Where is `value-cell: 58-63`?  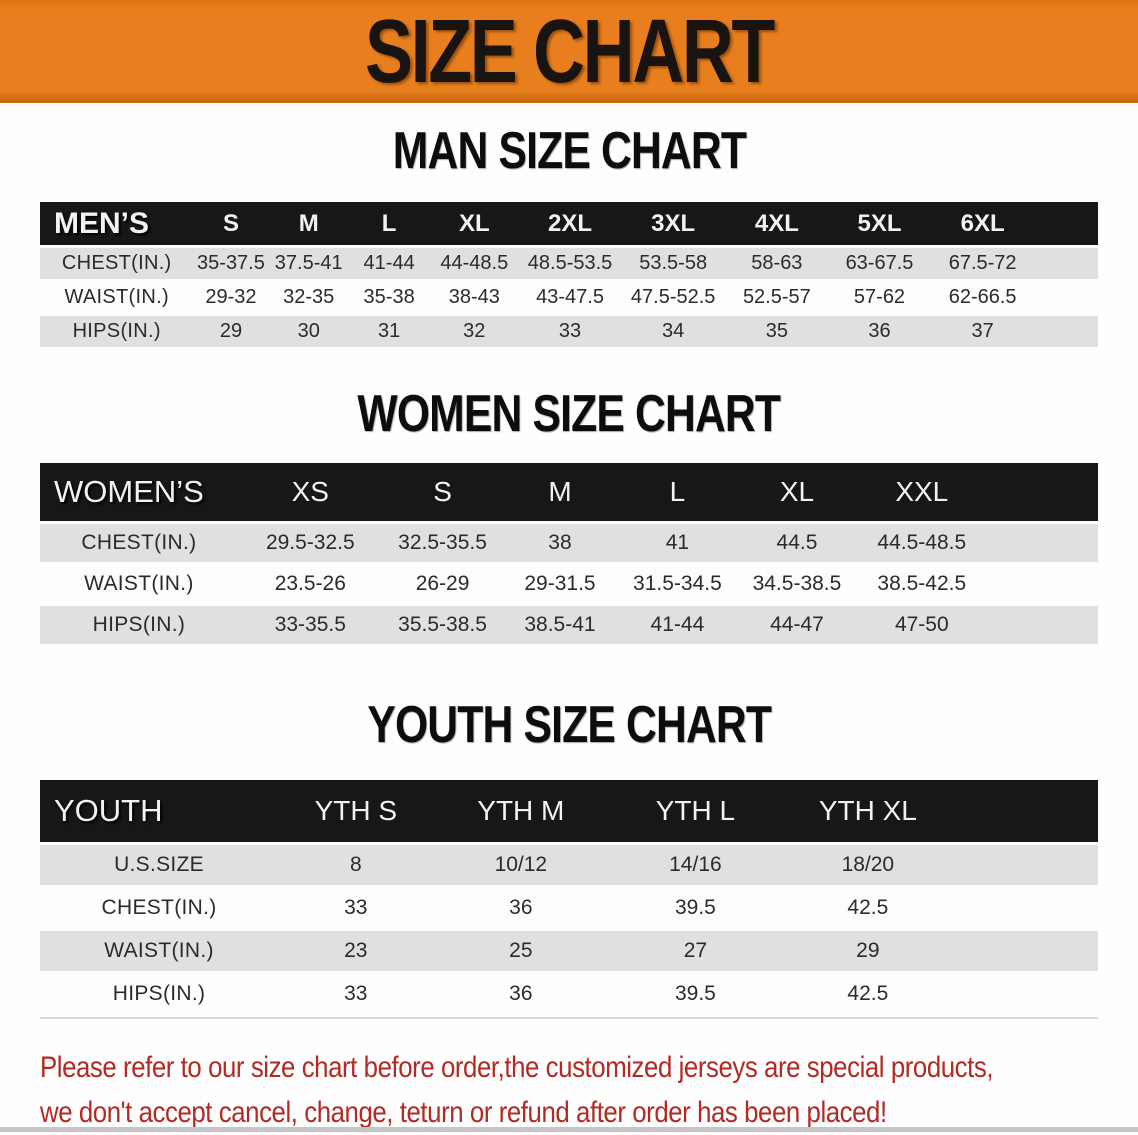
value-cell: 58-63 is located at coordinates (777, 263).